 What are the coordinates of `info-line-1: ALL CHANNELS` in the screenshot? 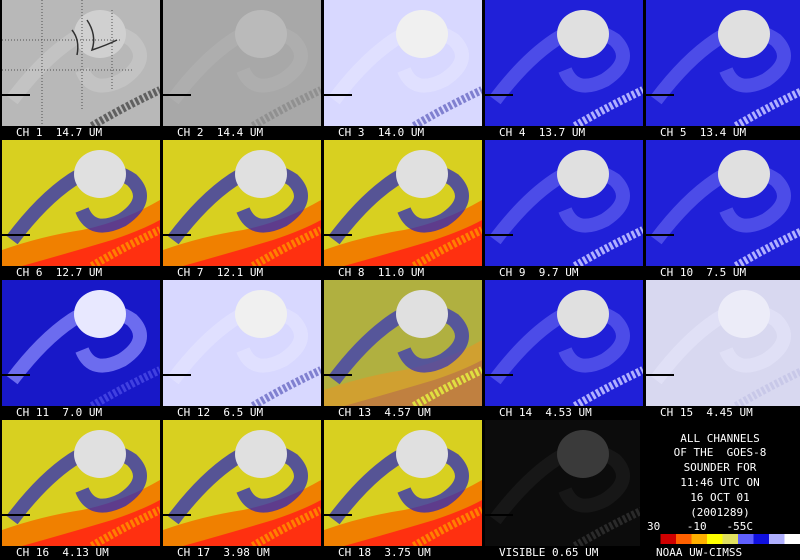 It's located at (720, 438).